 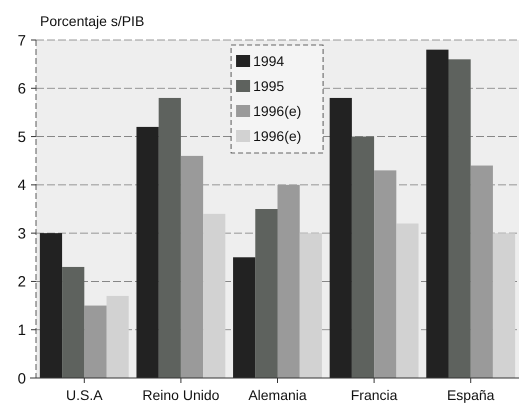 What do you see at coordinates (22, 379) in the screenshot?
I see `y-tick-label: 0` at bounding box center [22, 379].